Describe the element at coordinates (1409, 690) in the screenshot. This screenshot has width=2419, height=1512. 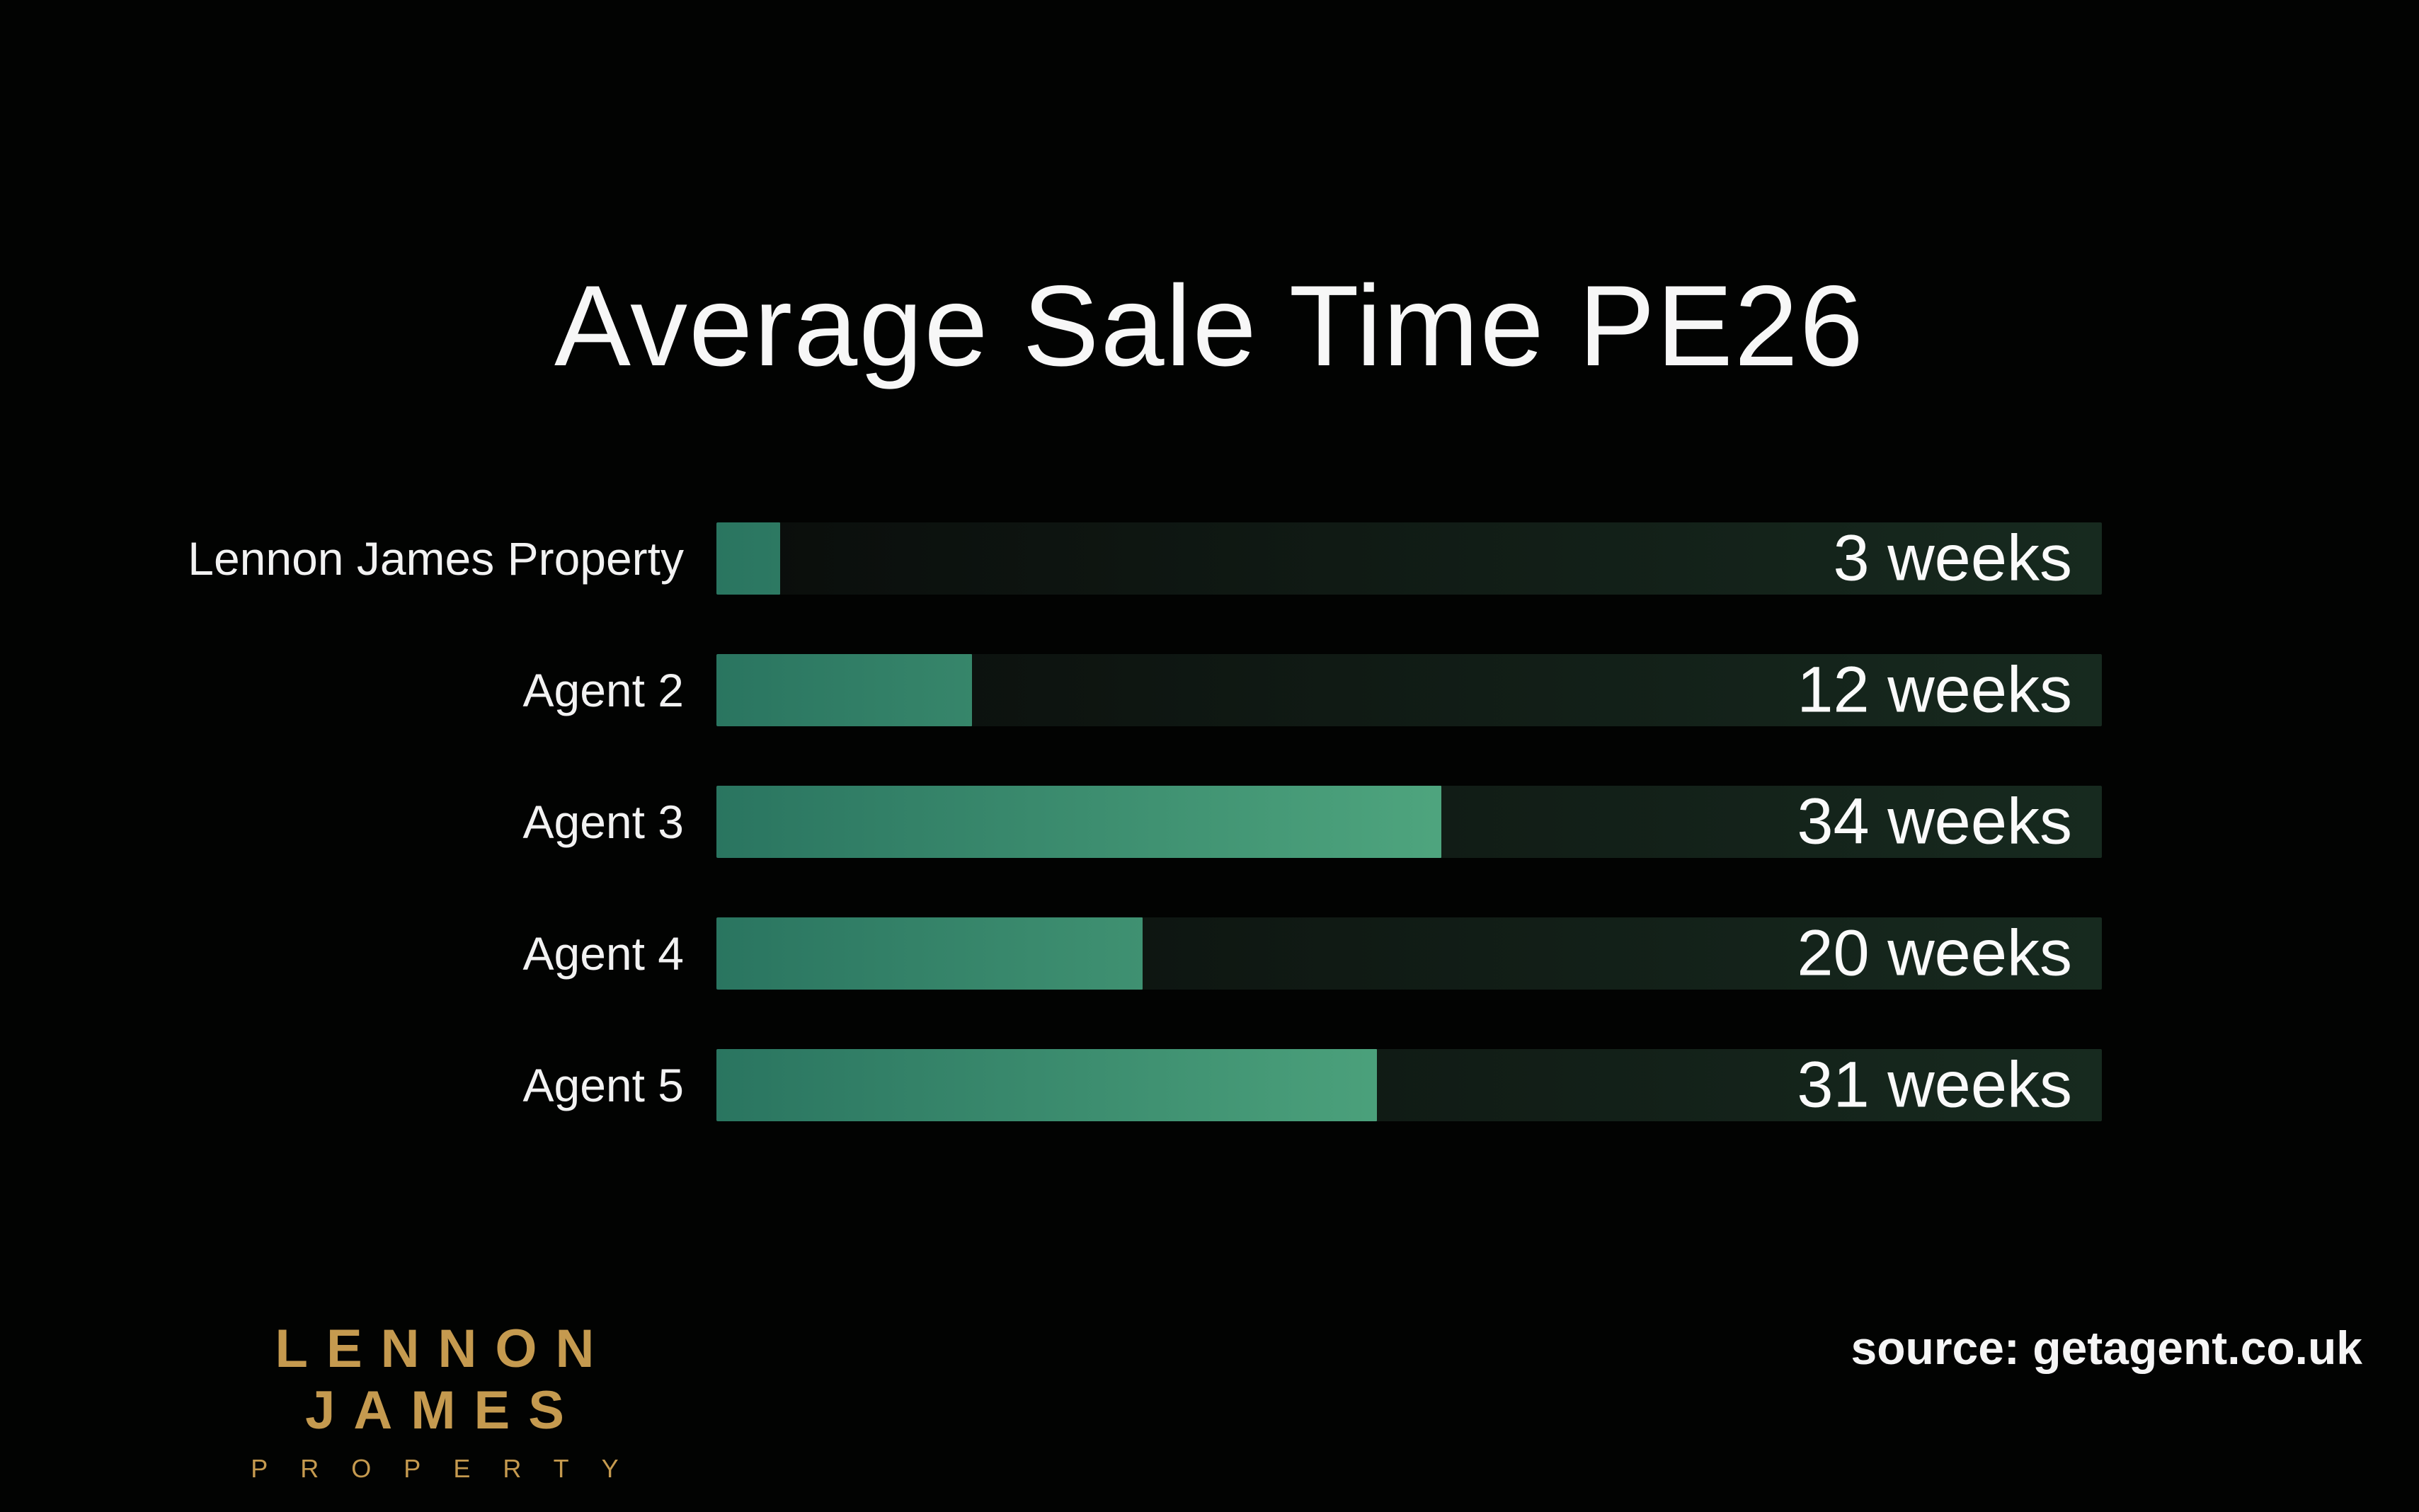
I see `bar-track: 12 weeks` at that location.